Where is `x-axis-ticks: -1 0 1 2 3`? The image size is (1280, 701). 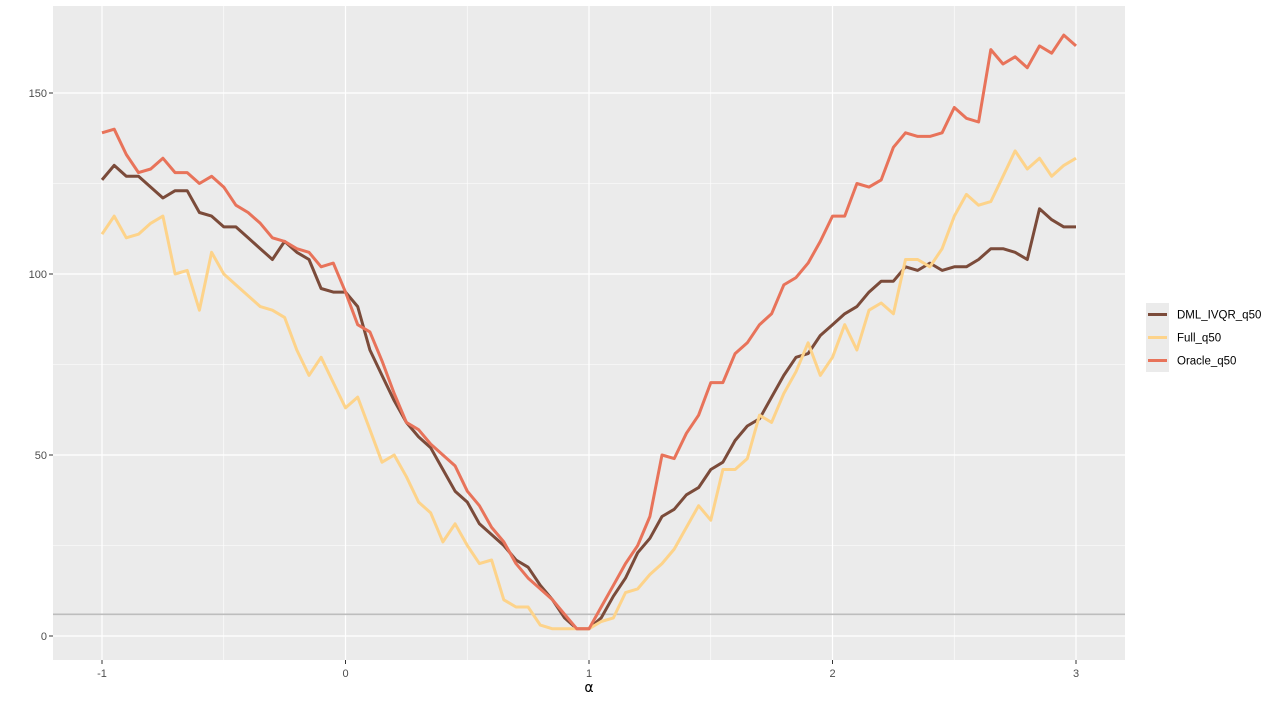
x-axis-ticks: -1 0 1 2 3 is located at coordinates (588, 670).